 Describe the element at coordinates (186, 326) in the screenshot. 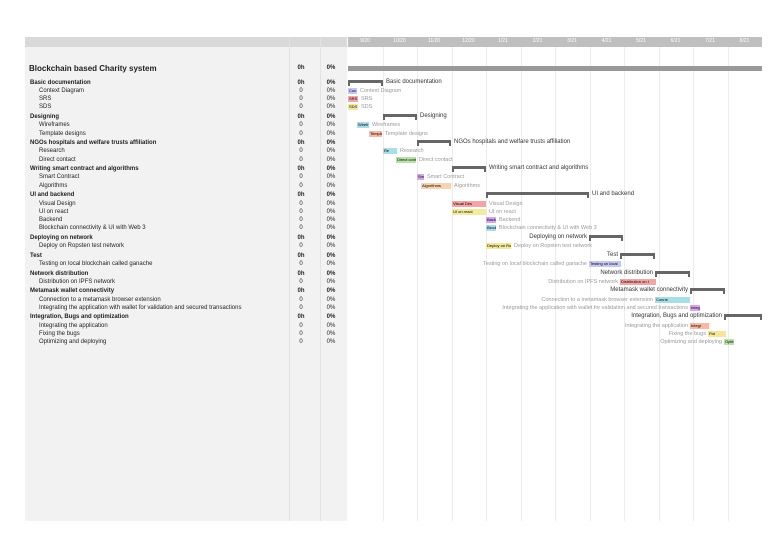

I see `task-row: Integrating the application 0 0%` at that location.